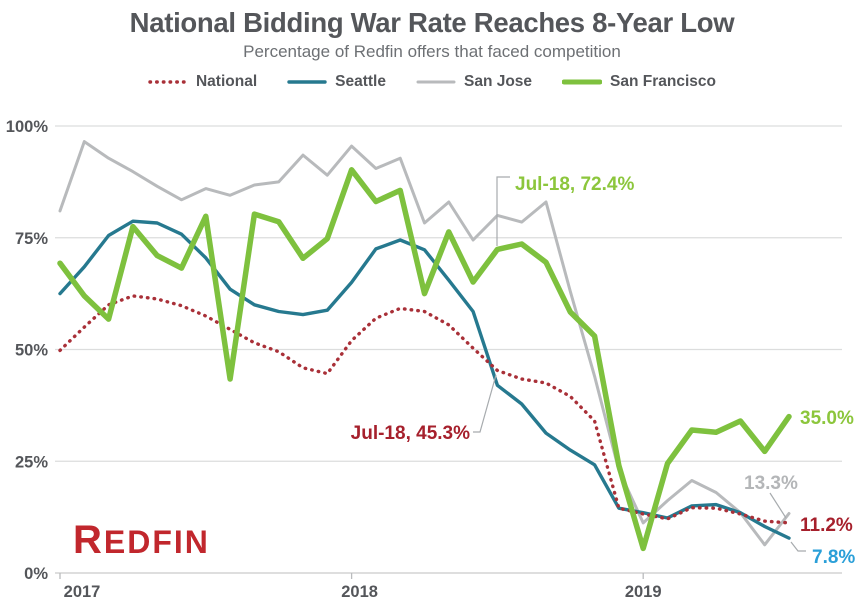 The width and height of the screenshot is (864, 603). What do you see at coordinates (27, 127) in the screenshot?
I see `y-axis-label-100: 100%` at bounding box center [27, 127].